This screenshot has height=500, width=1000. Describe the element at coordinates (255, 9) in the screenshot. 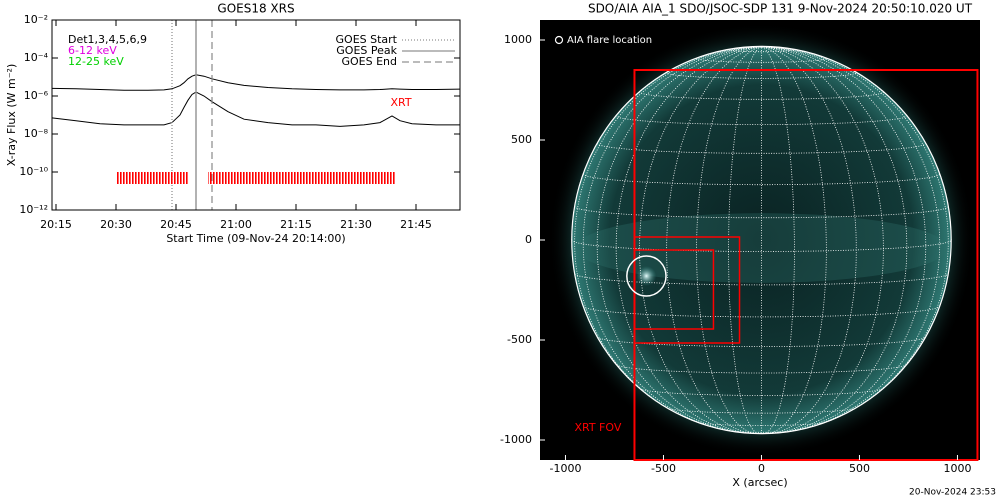

I see `chart-title: GOES18 XRS` at that location.